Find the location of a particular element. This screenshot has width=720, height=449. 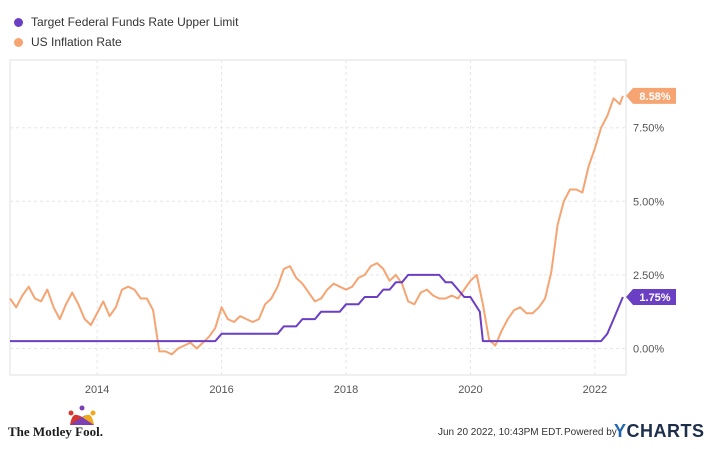

legend-item-fed-funds: Target Federal Funds Rate Upper Limit is located at coordinates (126, 22).